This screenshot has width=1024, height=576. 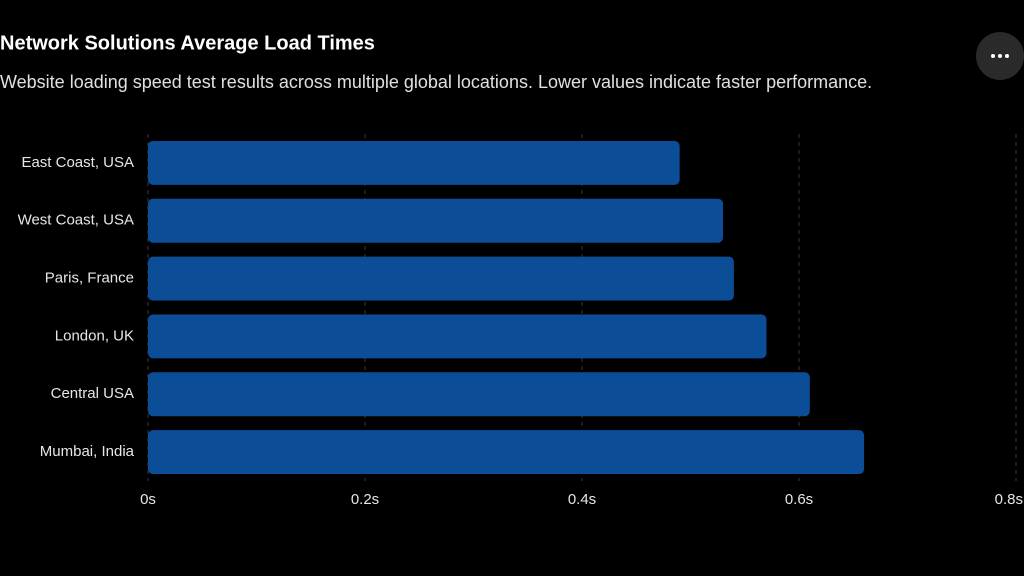 I want to click on menu-button, so click(x=1000, y=56).